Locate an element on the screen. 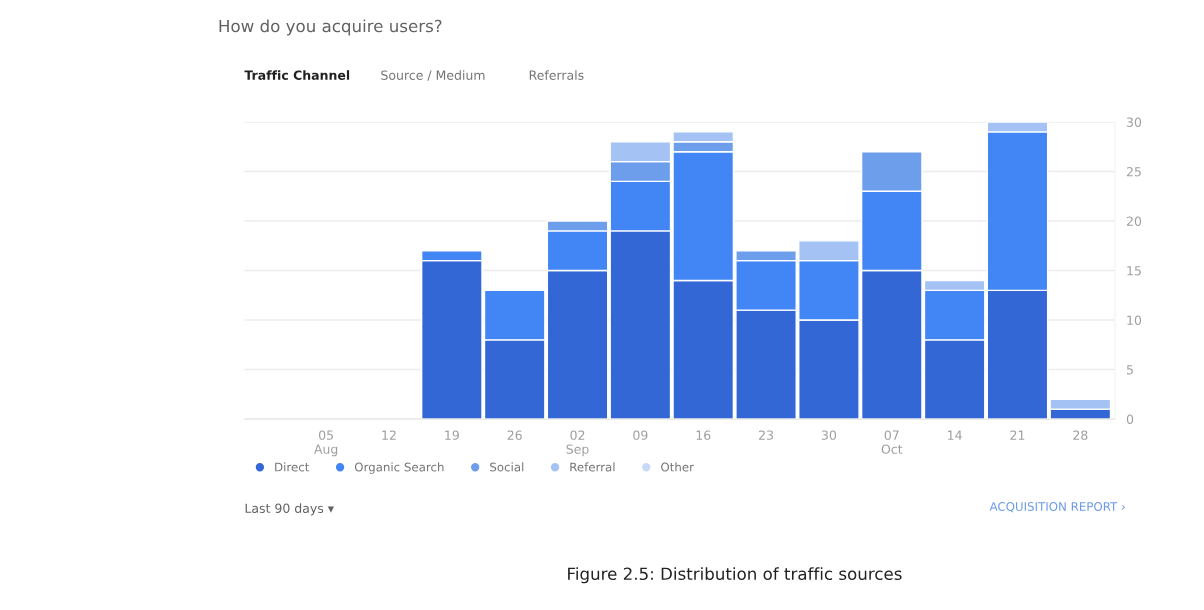 This screenshot has height=610, width=1204. x-tick-label: 30 is located at coordinates (829, 435).